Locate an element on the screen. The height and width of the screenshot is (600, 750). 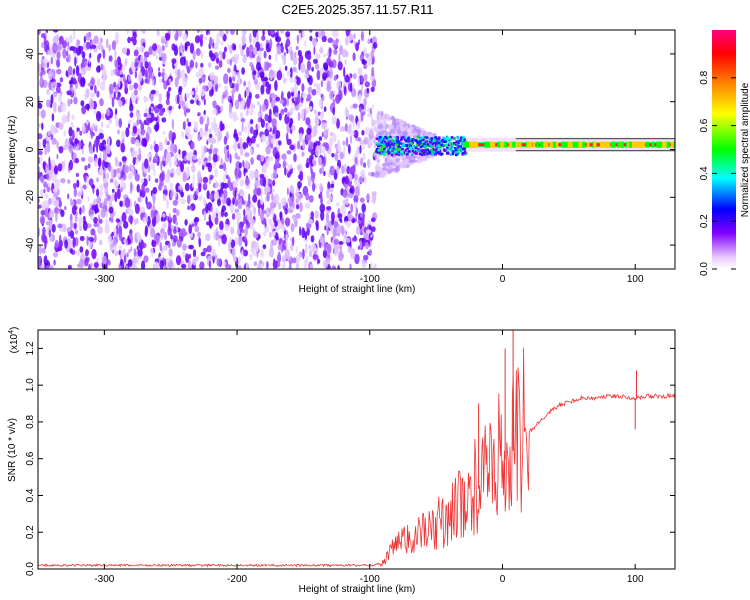
snr-x-tick-label: -200 is located at coordinates (237, 579).